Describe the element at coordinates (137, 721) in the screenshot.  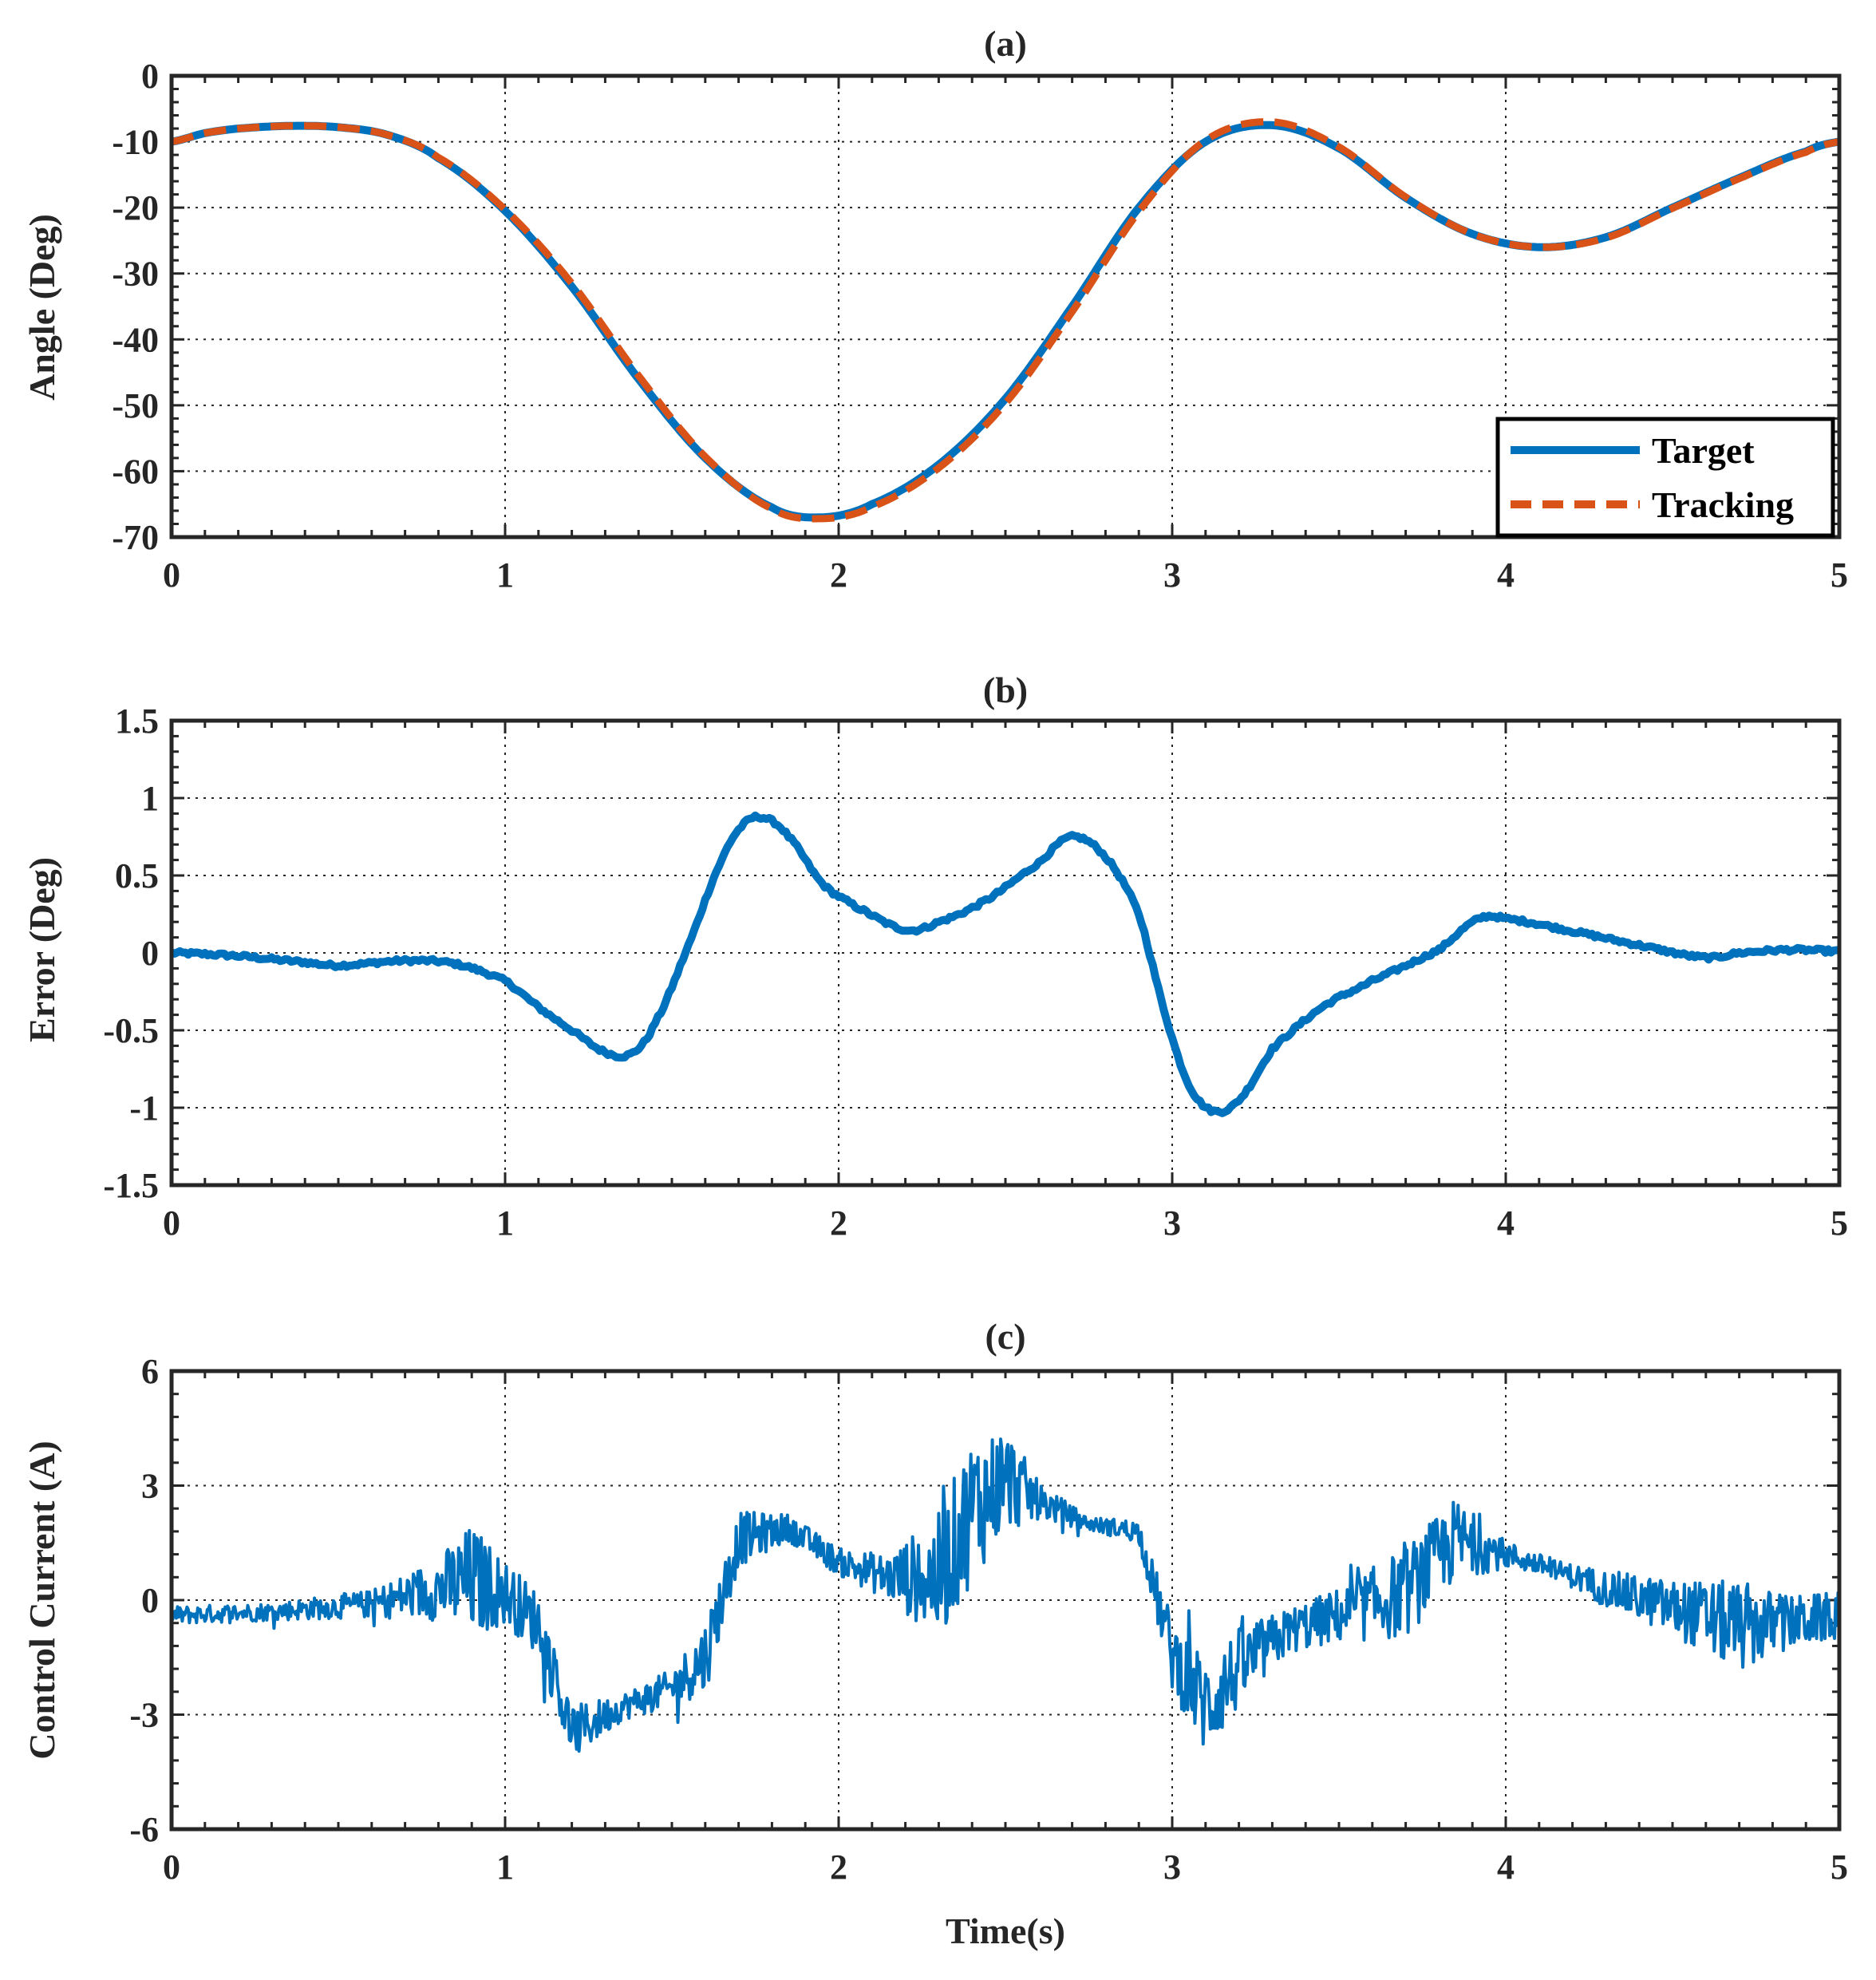
I see `panel-b-y-tick-label: 1.5` at that location.